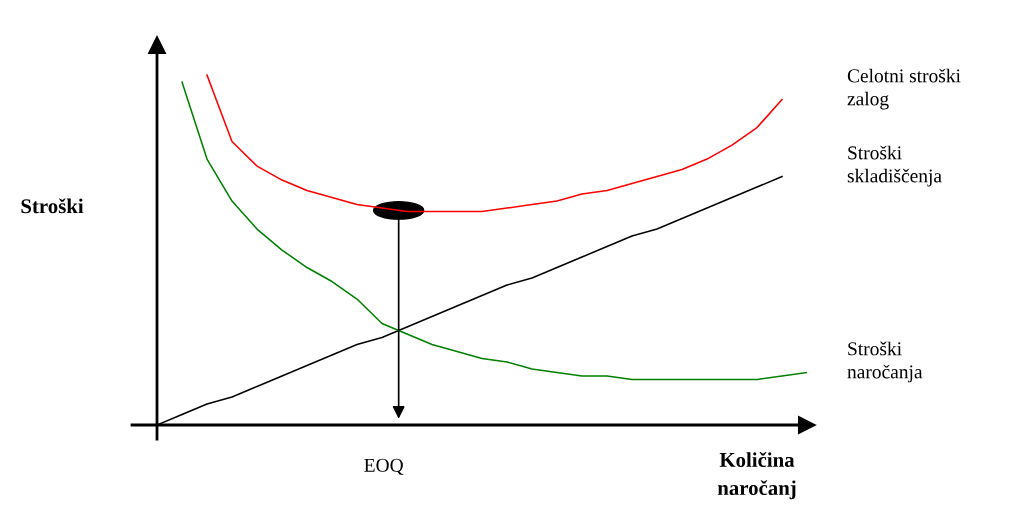 This screenshot has height=510, width=1036. What do you see at coordinates (52, 206) in the screenshot?
I see `y-axis-title: Stroški` at bounding box center [52, 206].